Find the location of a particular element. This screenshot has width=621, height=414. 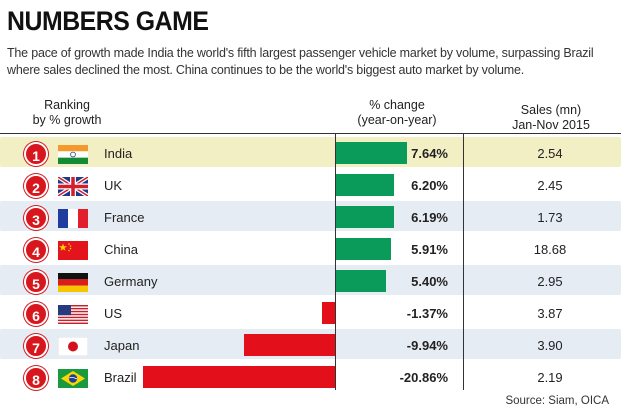

header-change-line2: (year-on-year) is located at coordinates (397, 120).